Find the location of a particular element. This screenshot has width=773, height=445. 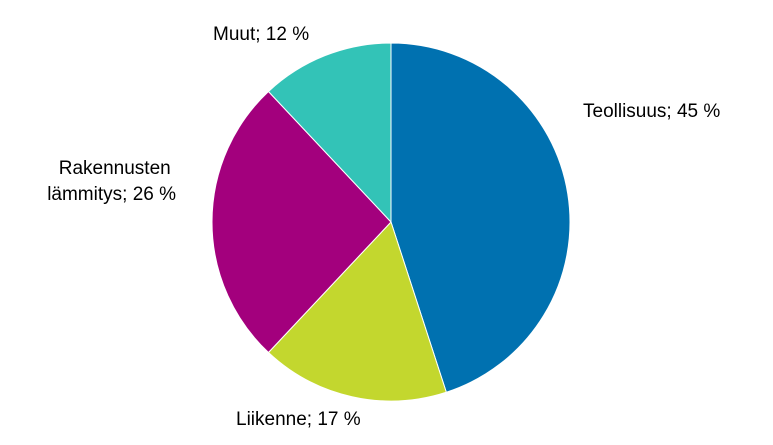

slice-label-rakennusten-line-2: lämmitys; 26 % is located at coordinates (111, 194).